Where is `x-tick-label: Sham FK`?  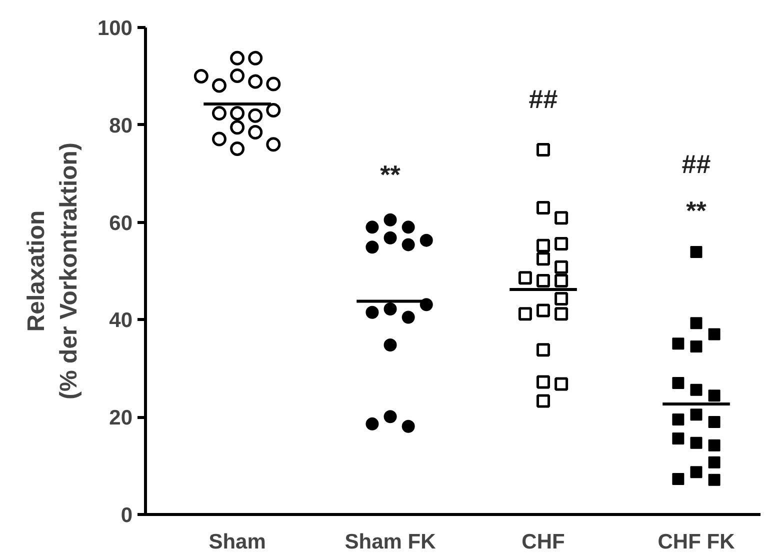
x-tick-label: Sham FK is located at coordinates (390, 542).